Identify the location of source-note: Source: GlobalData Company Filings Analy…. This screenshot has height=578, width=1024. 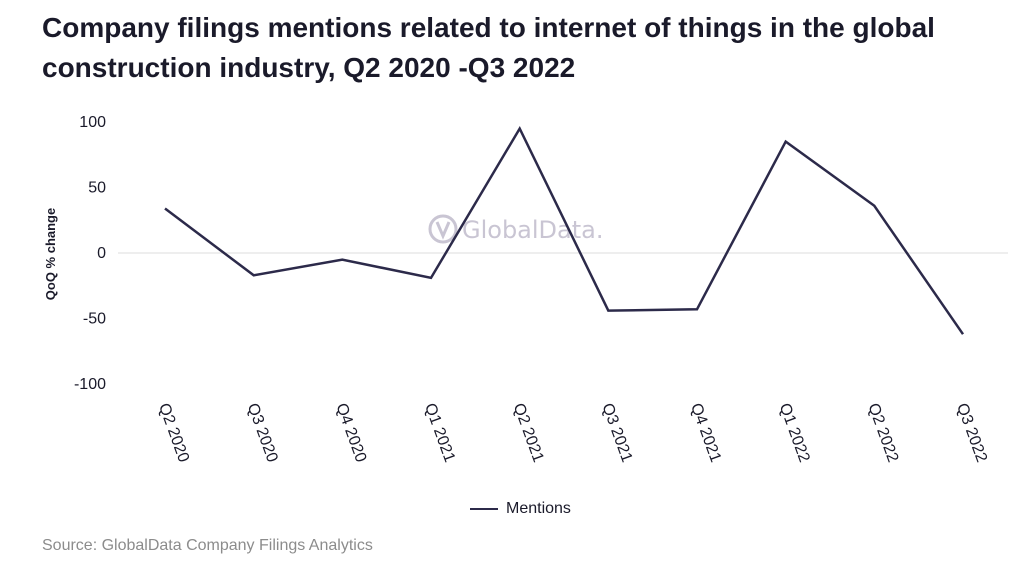
(207, 545).